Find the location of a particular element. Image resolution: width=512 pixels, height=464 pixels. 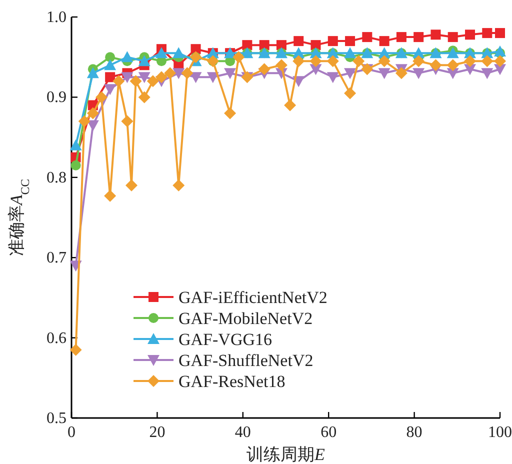

y-tick-label: 0.5 is located at coordinates (56, 418).